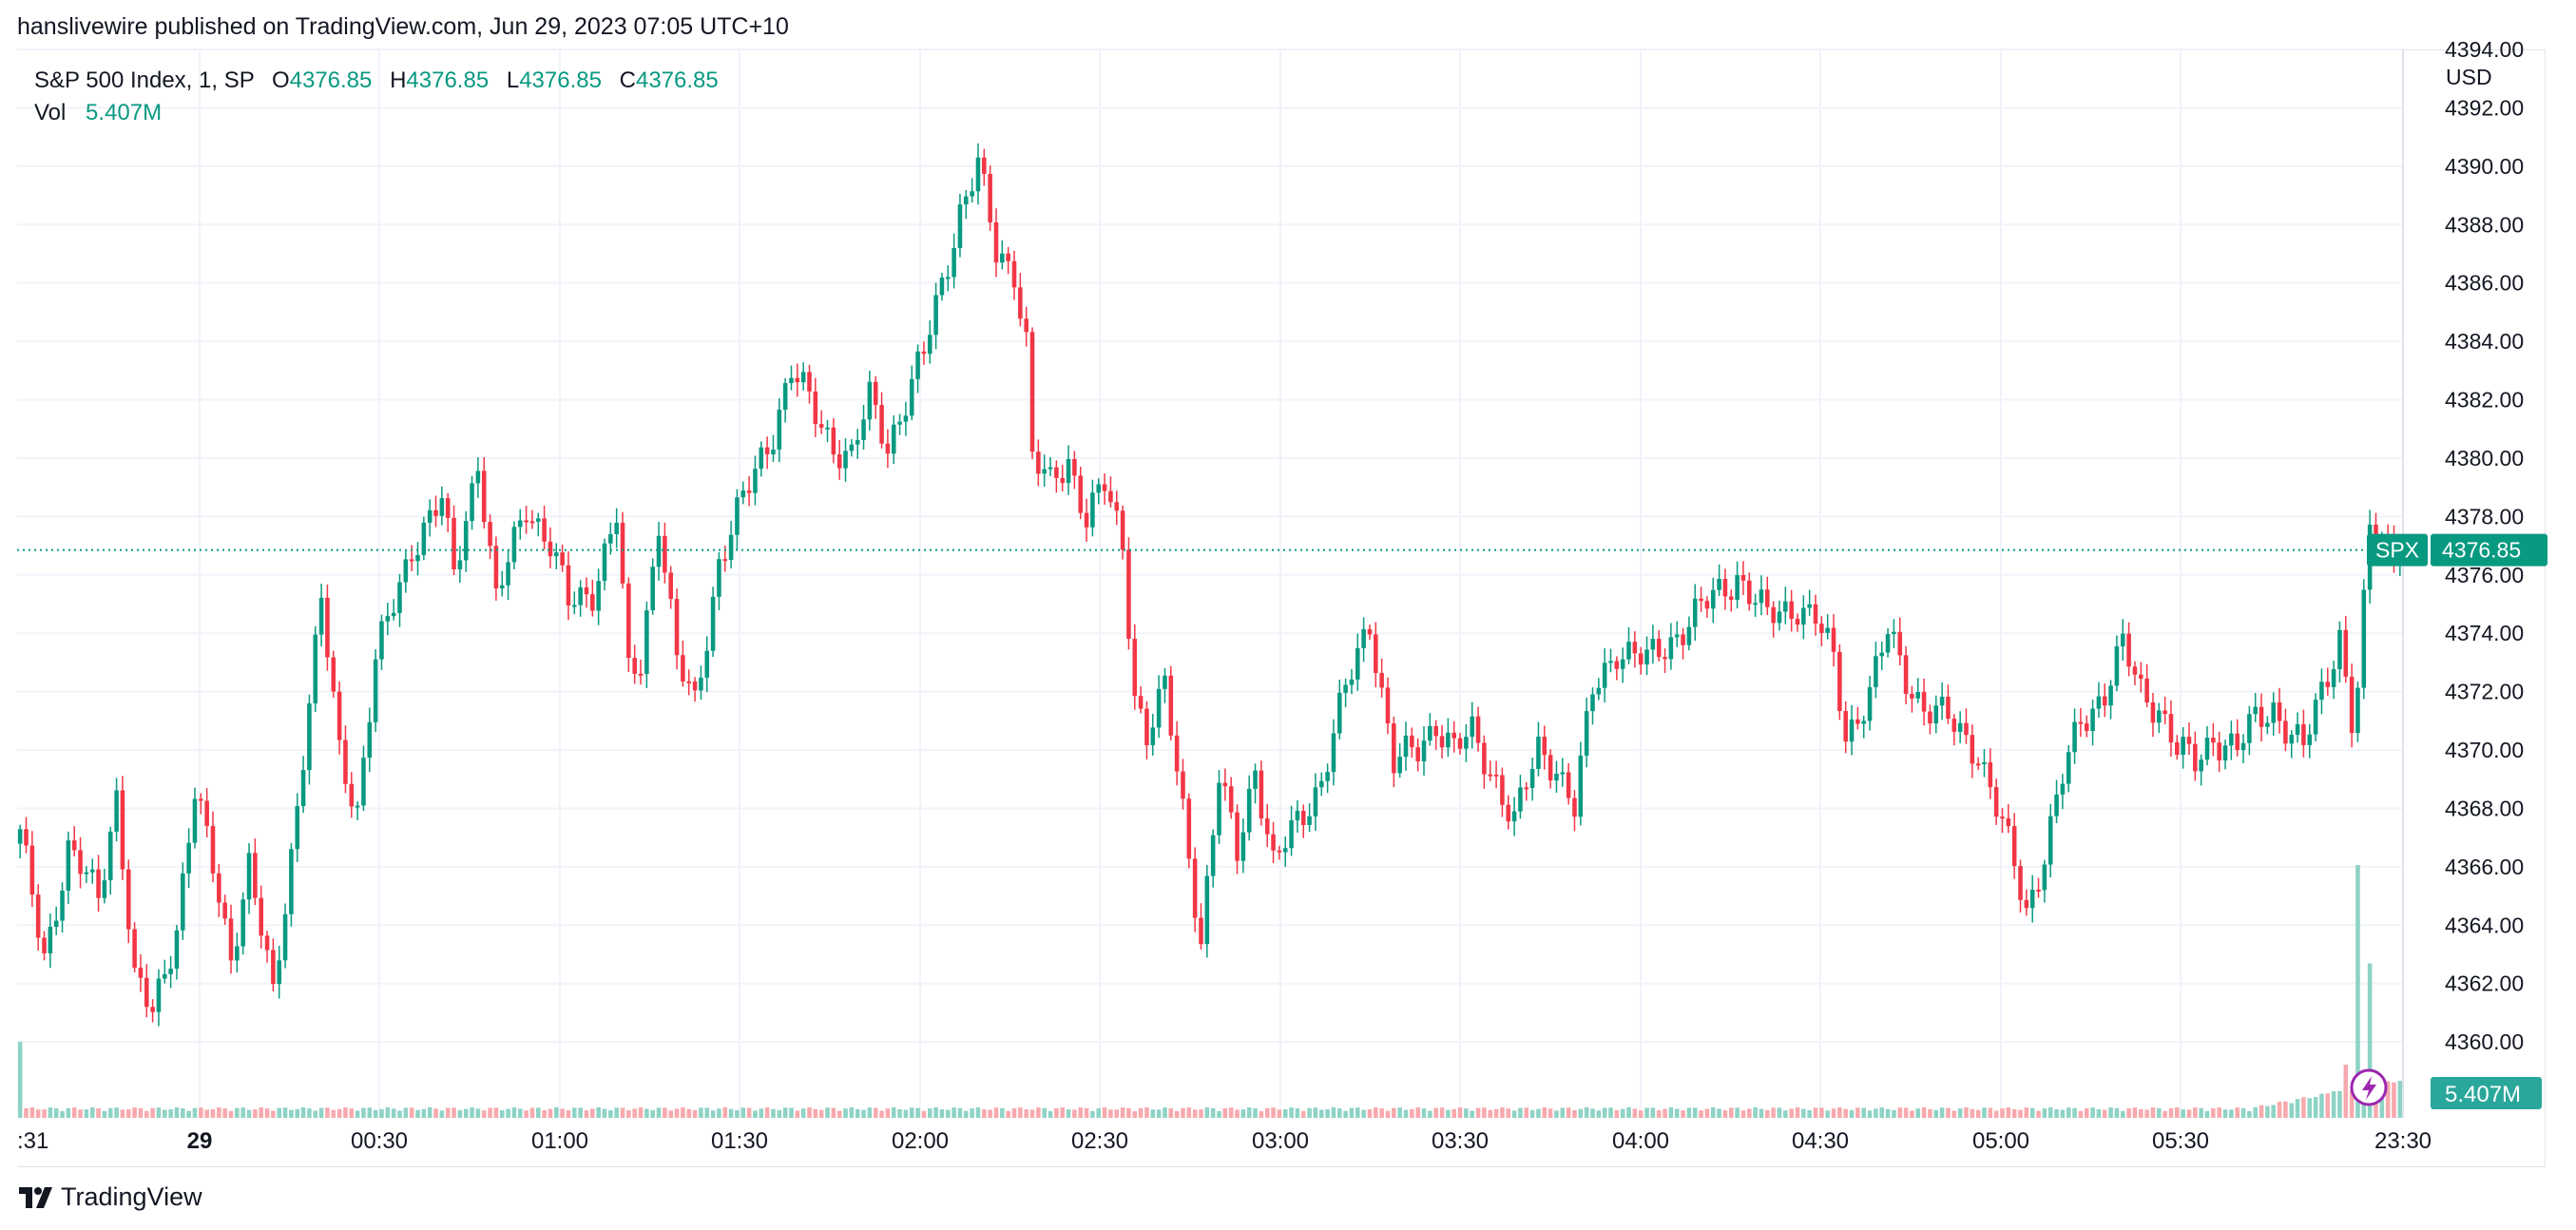 This screenshot has width=2576, height=1230. Describe the element at coordinates (2469, 77) in the screenshot. I see `currency-label: USD` at that location.